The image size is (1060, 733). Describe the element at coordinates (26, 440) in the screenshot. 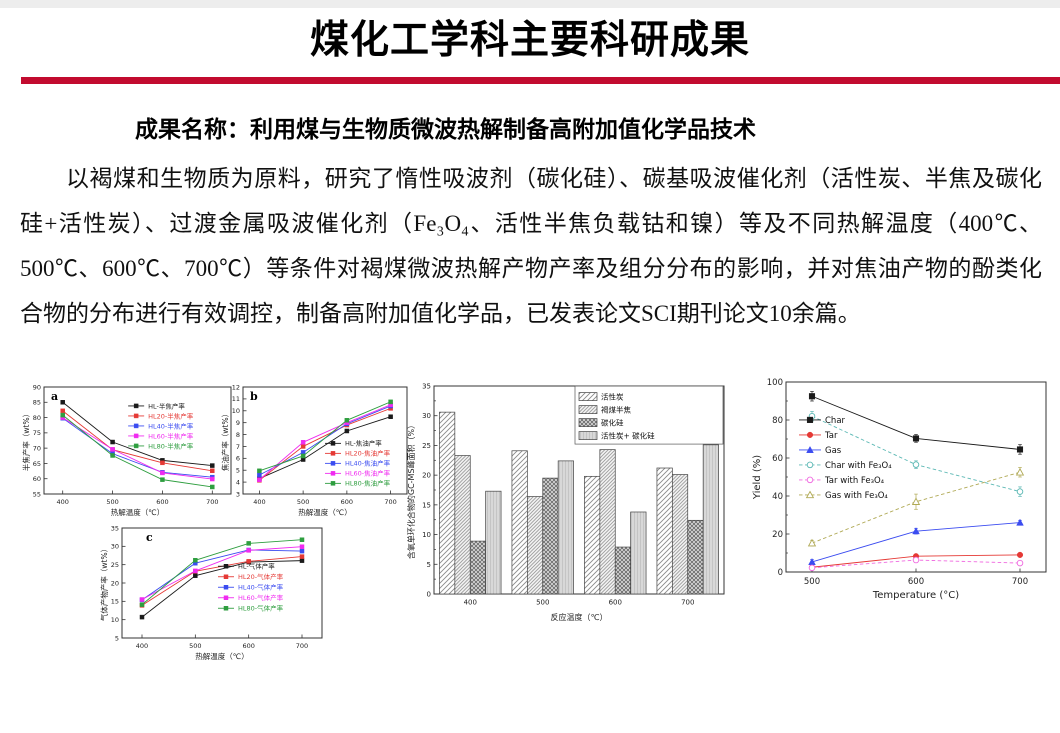

I see `svg-text: 半焦产率（wt%）` at that location.